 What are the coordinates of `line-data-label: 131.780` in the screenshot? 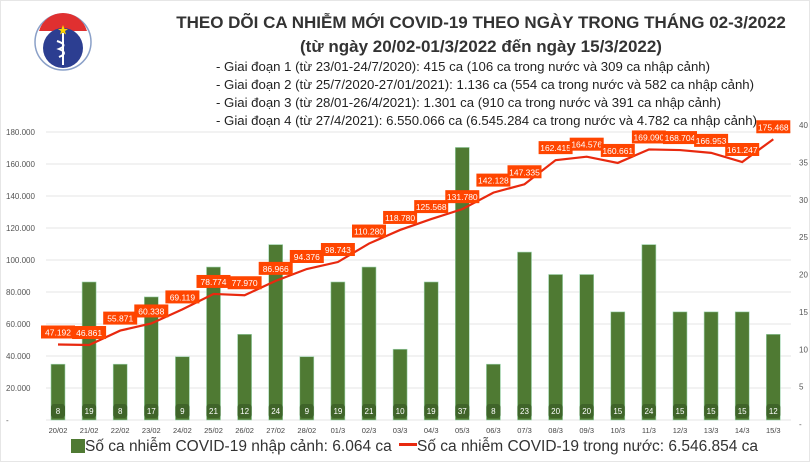 It's located at (462, 197).